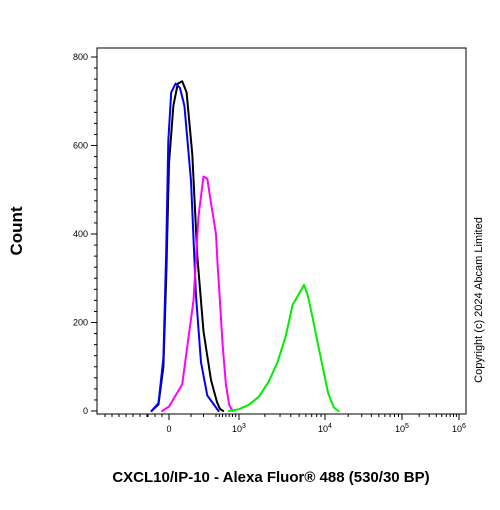 Image resolution: width=500 pixels, height=510 pixels. What do you see at coordinates (16, 230) in the screenshot?
I see `y-axis-label: Count` at bounding box center [16, 230].